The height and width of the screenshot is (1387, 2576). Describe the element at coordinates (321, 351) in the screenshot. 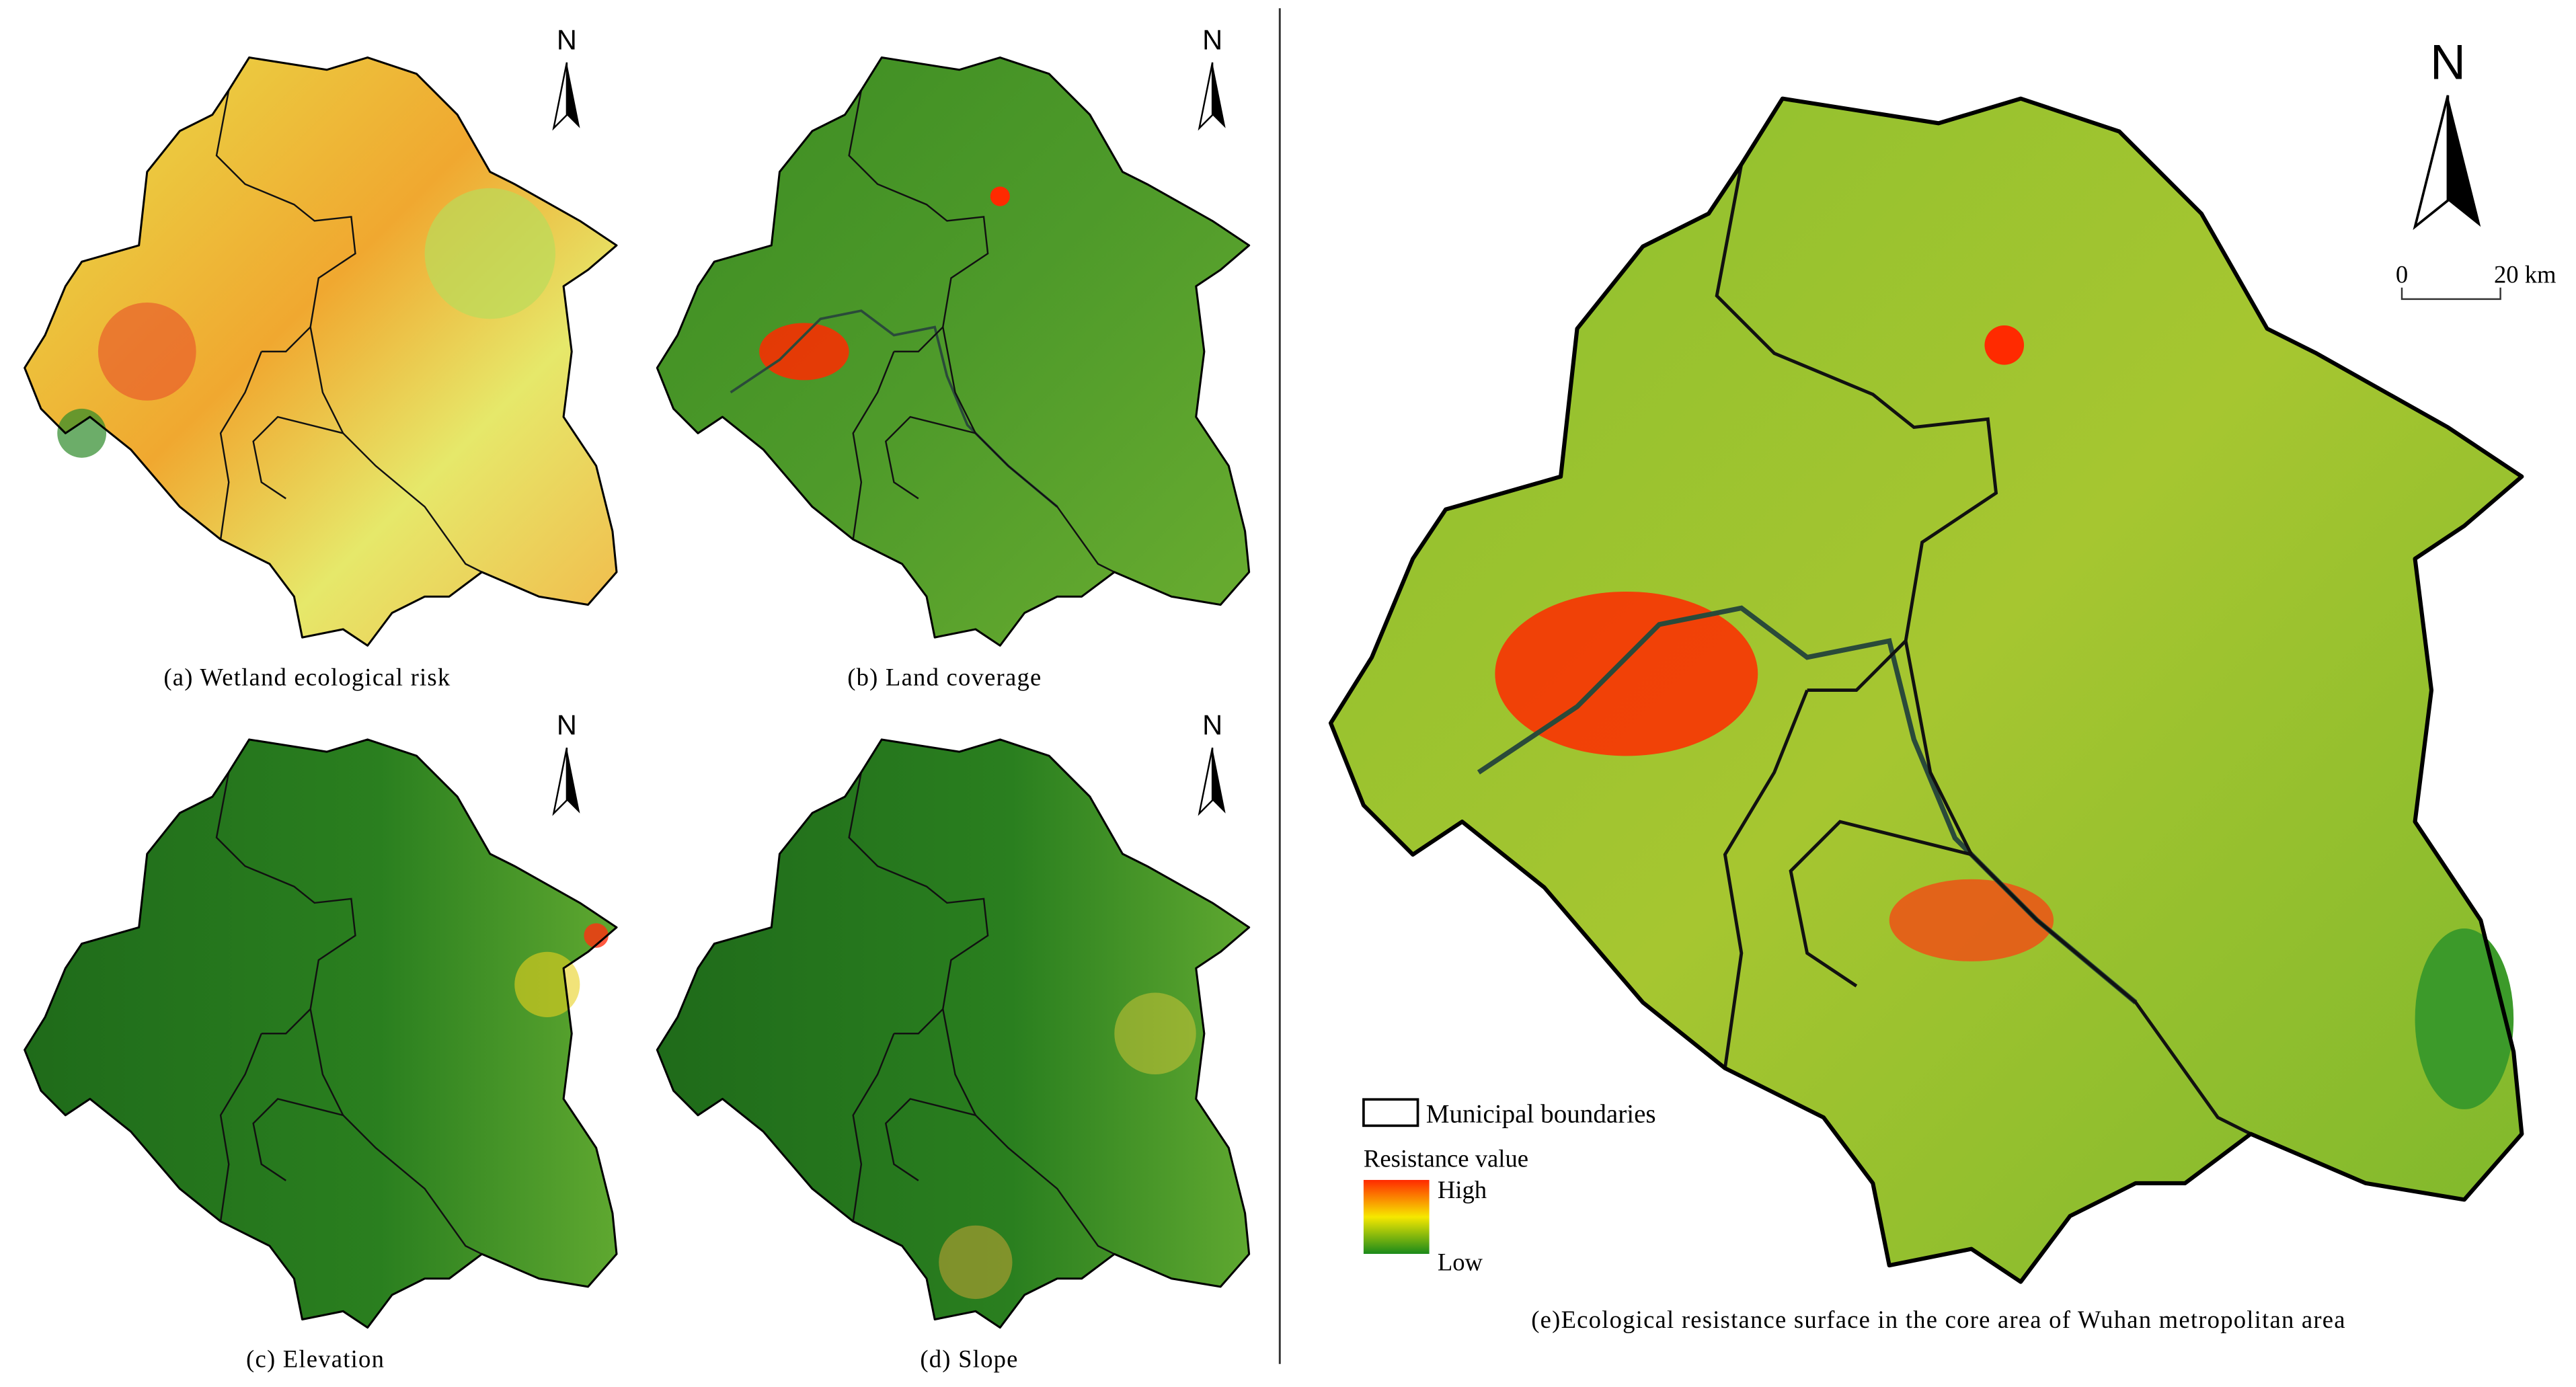

I see `map-a` at that location.